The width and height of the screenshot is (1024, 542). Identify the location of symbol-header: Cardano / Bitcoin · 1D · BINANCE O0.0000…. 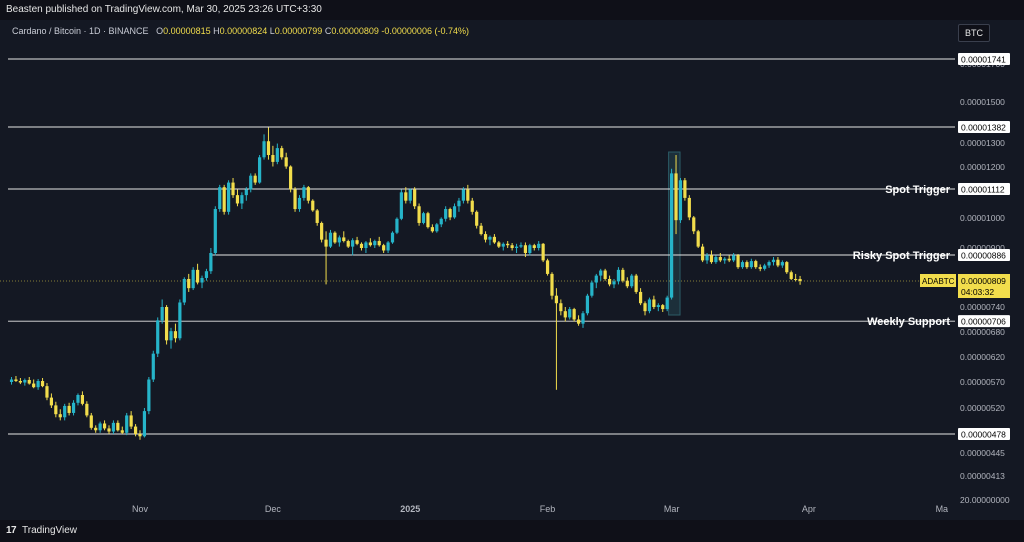
(240, 31).